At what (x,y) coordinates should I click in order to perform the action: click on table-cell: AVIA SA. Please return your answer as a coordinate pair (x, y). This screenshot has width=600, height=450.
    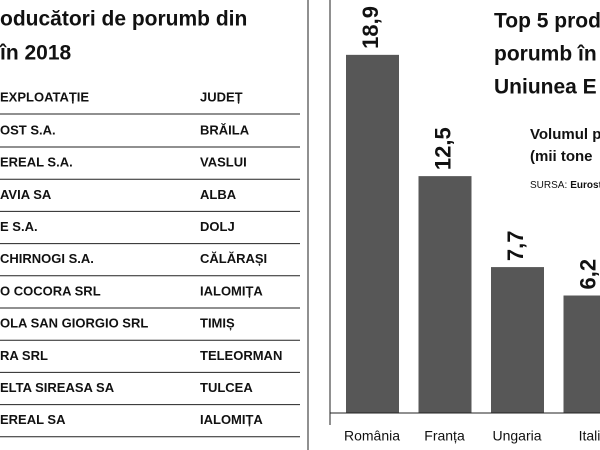
    Looking at the image, I should click on (26, 194).